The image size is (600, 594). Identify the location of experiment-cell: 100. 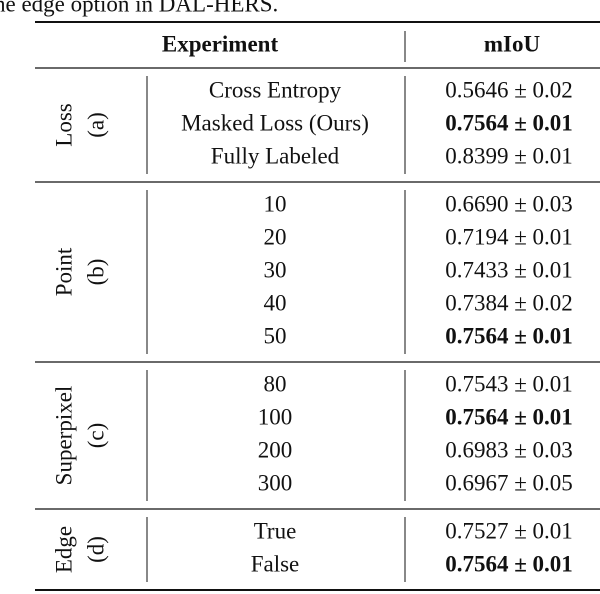
(275, 416).